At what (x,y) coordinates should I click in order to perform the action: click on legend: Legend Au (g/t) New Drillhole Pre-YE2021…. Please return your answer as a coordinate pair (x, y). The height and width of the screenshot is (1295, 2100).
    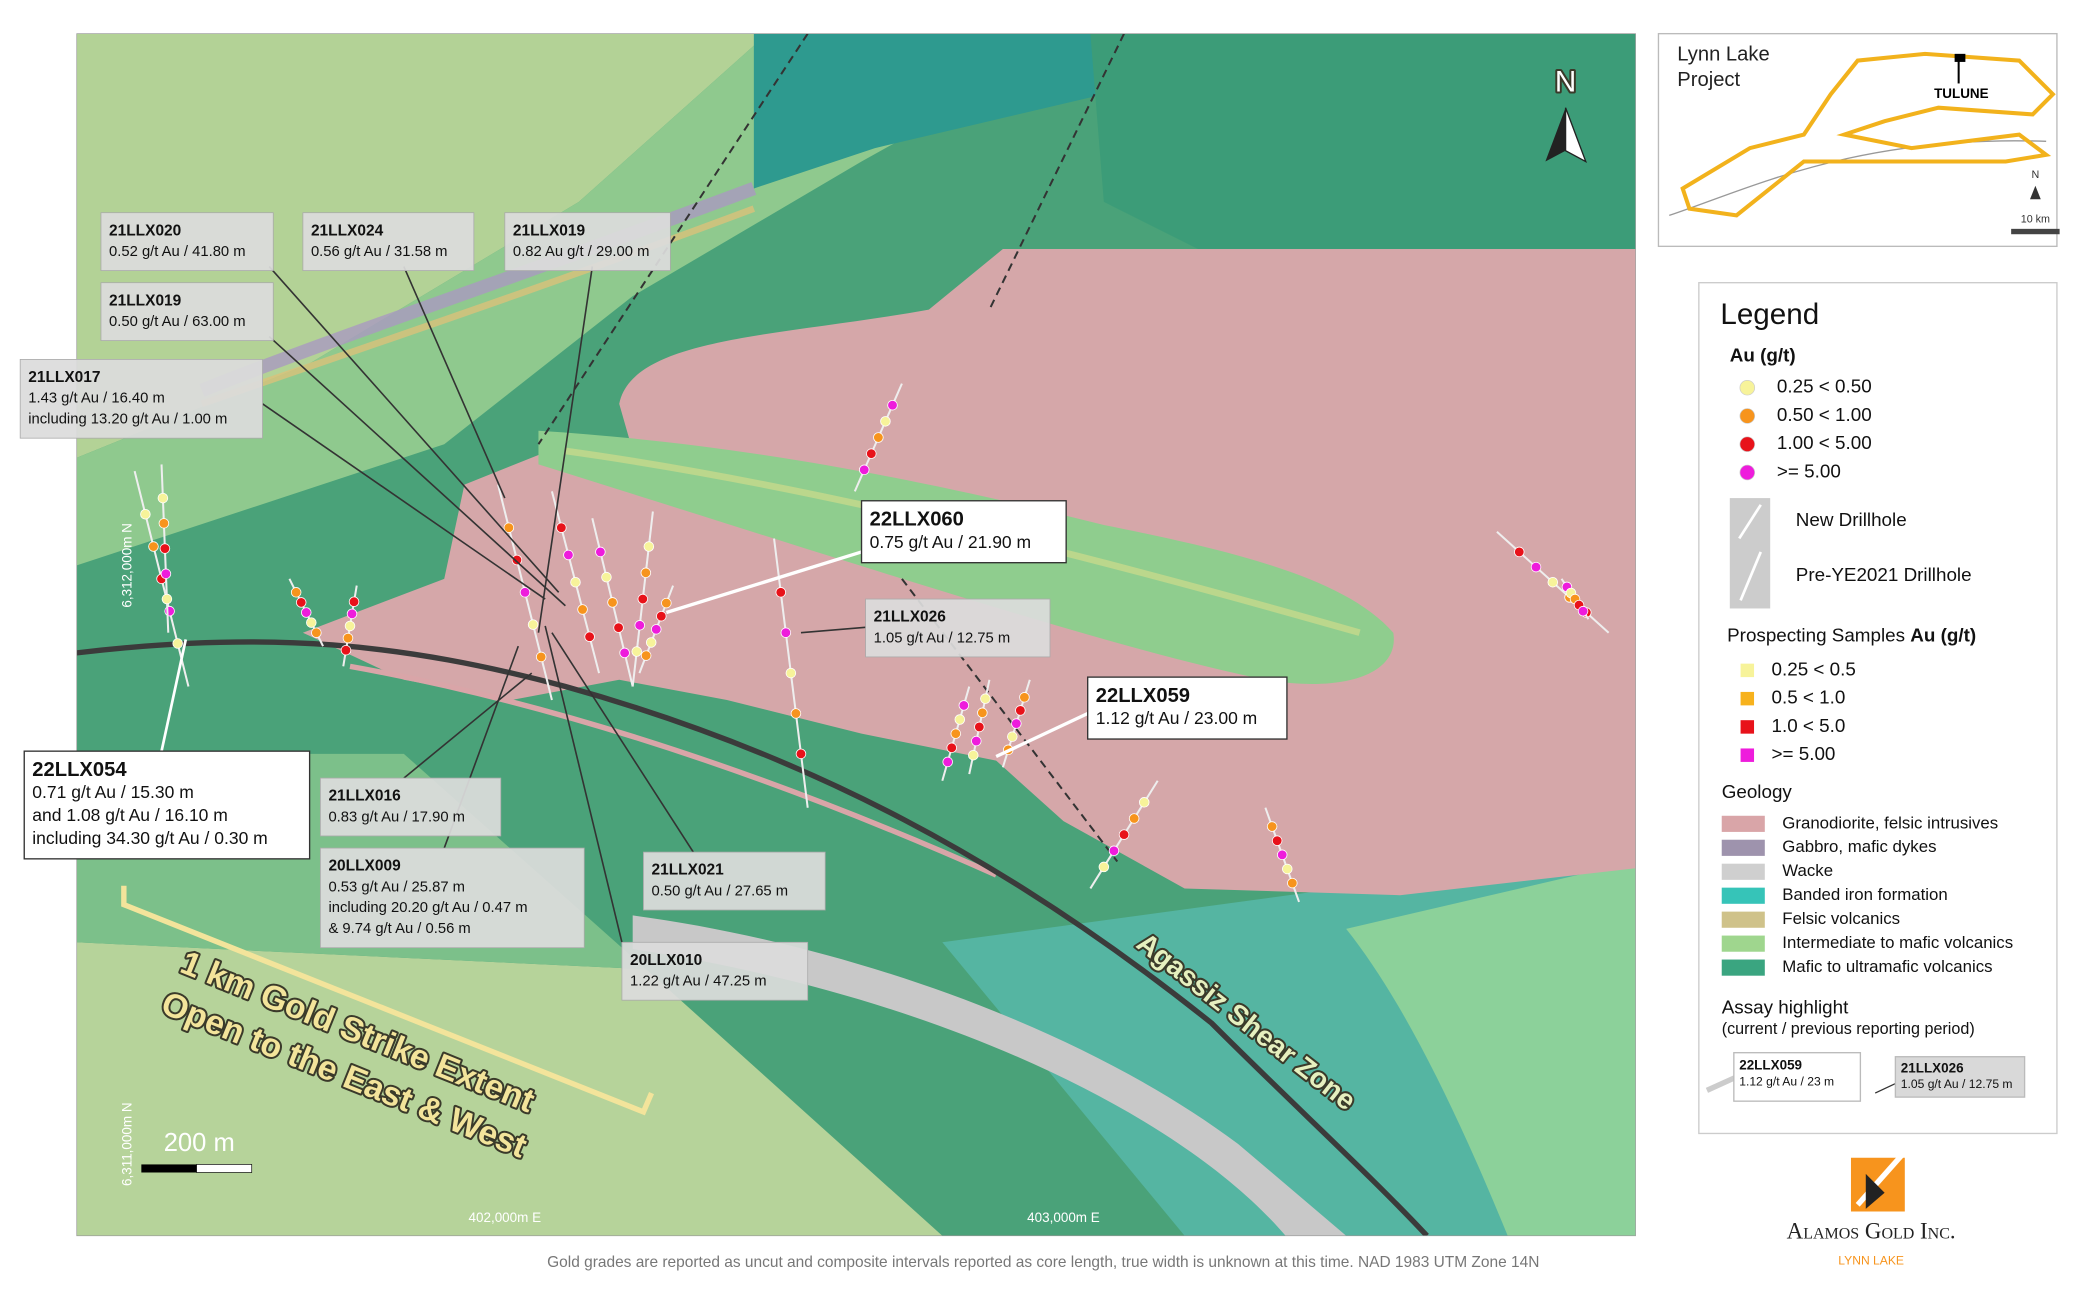
    Looking at the image, I should click on (1878, 708).